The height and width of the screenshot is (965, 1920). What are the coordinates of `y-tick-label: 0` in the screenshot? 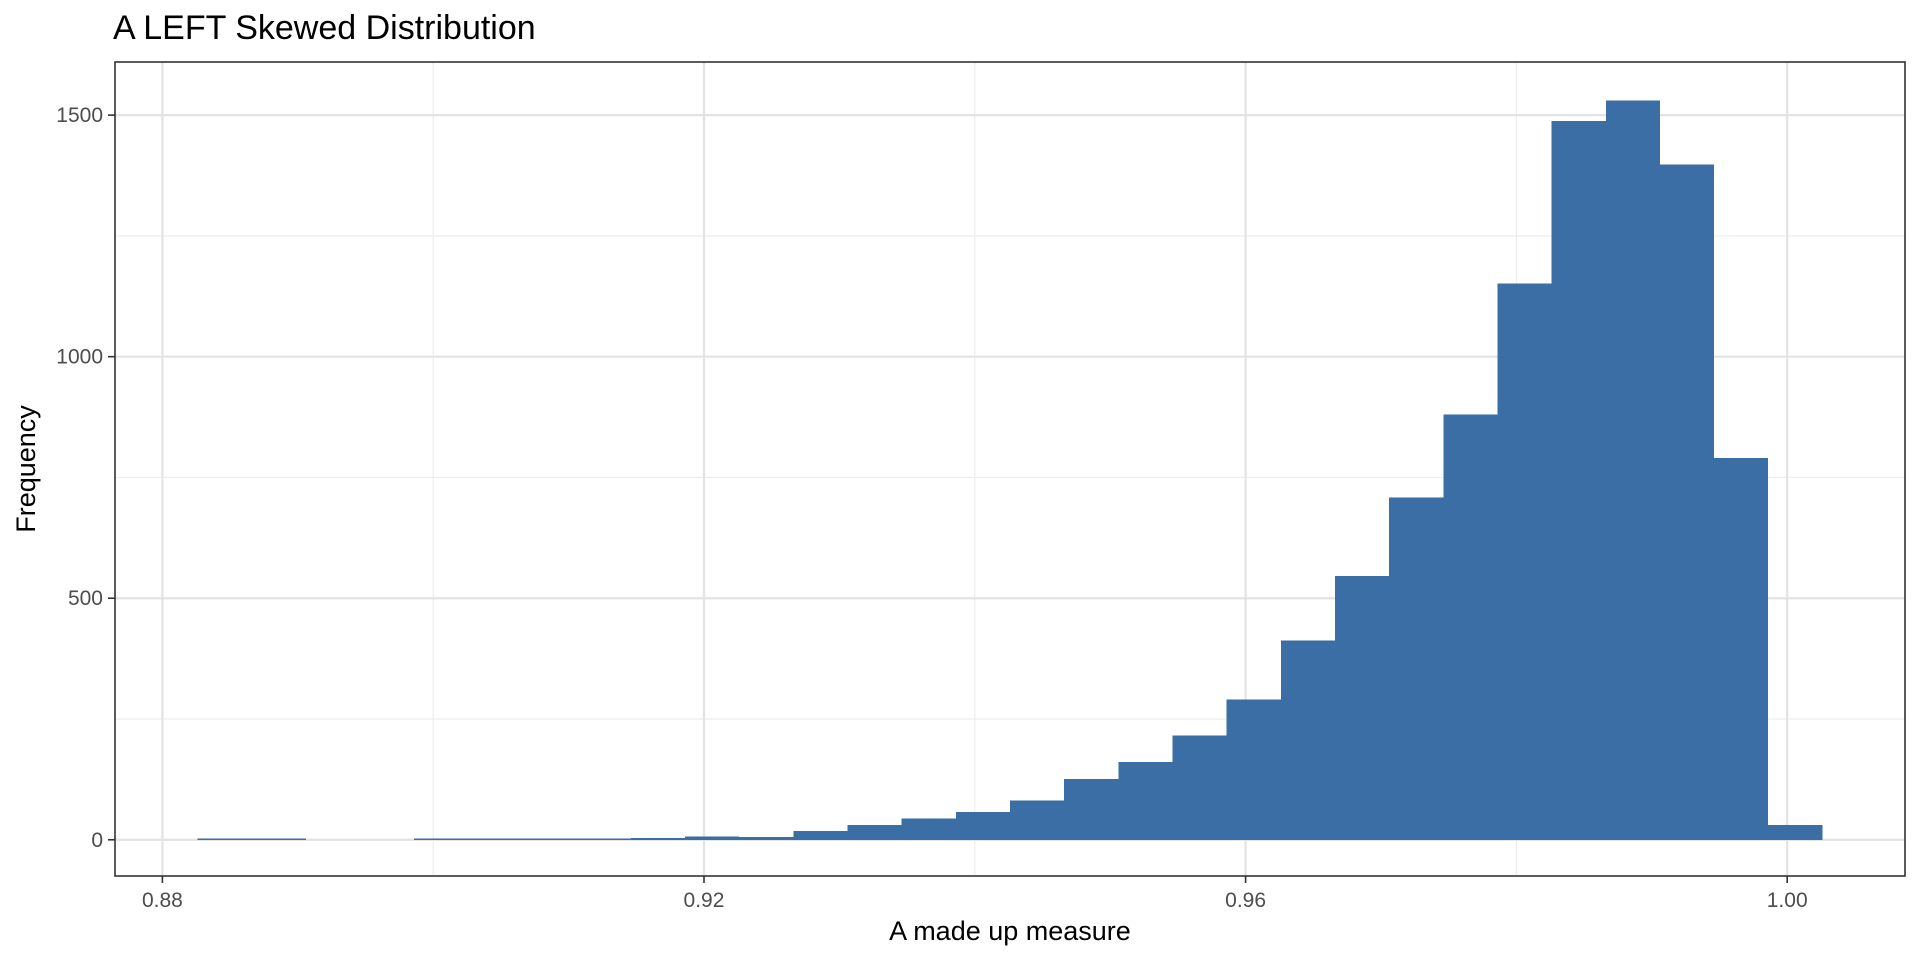 It's located at (97, 840).